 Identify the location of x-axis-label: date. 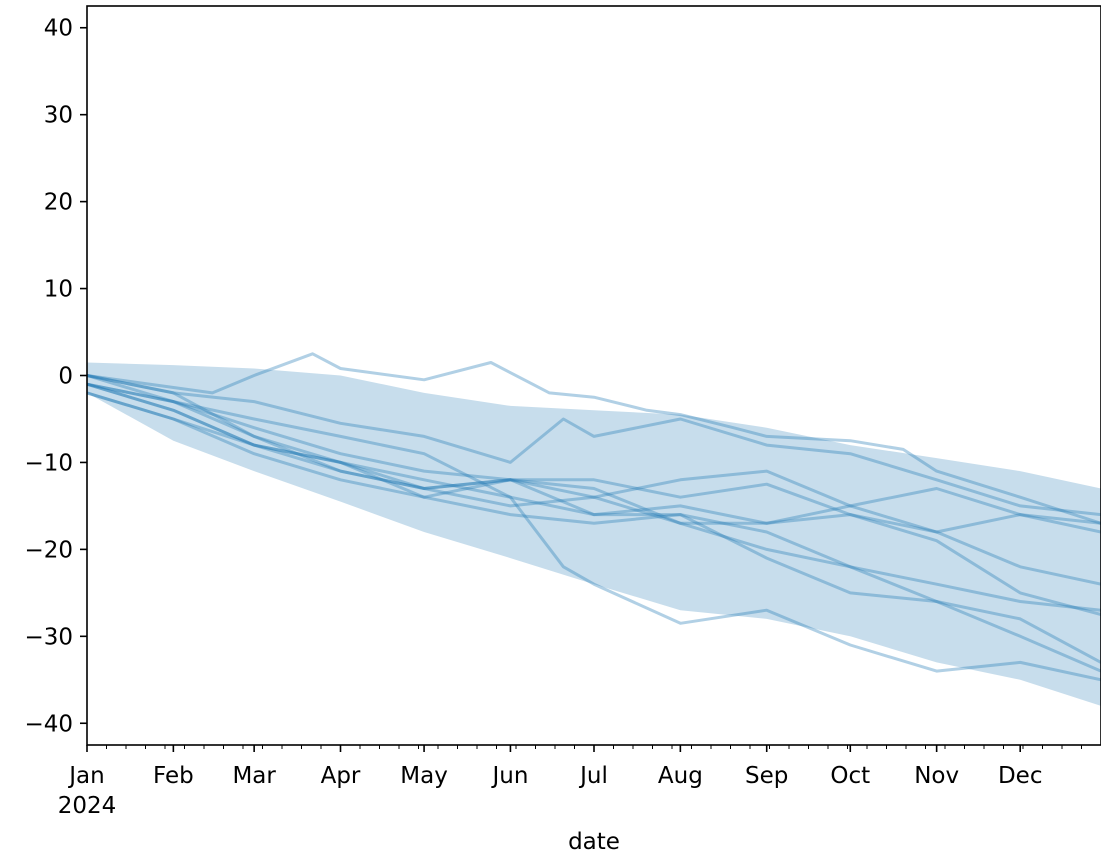
(594, 840).